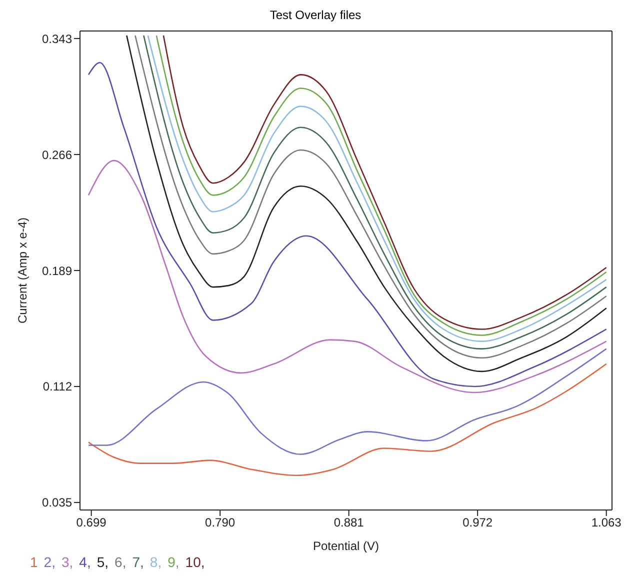  I want to click on text: 6,, so click(120, 562).